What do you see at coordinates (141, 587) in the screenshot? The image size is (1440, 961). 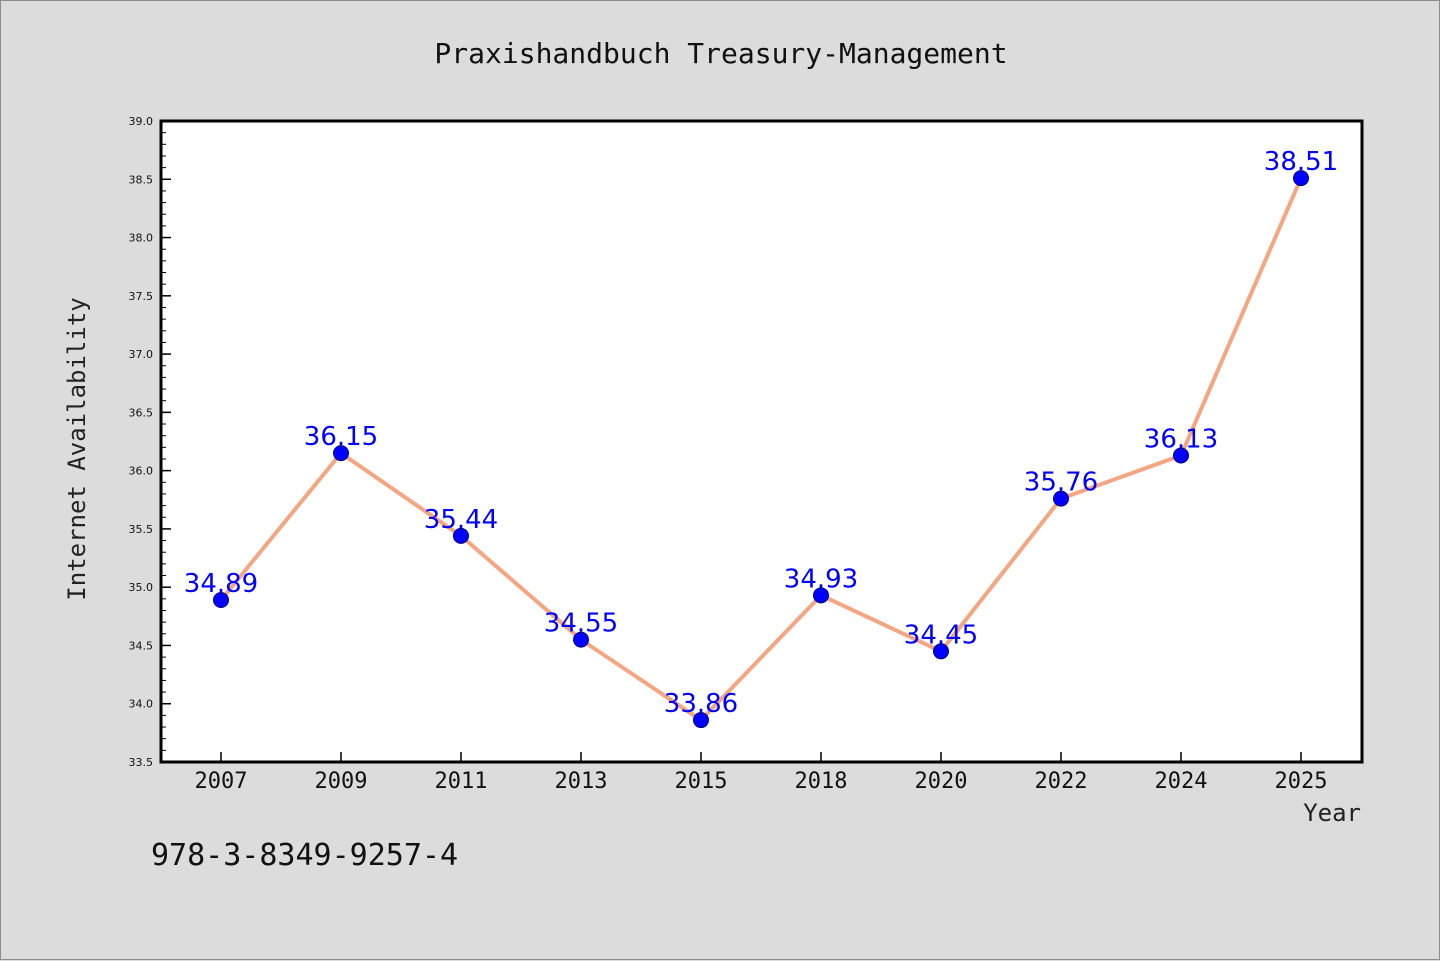 I see `y-tick-label: 35.0` at bounding box center [141, 587].